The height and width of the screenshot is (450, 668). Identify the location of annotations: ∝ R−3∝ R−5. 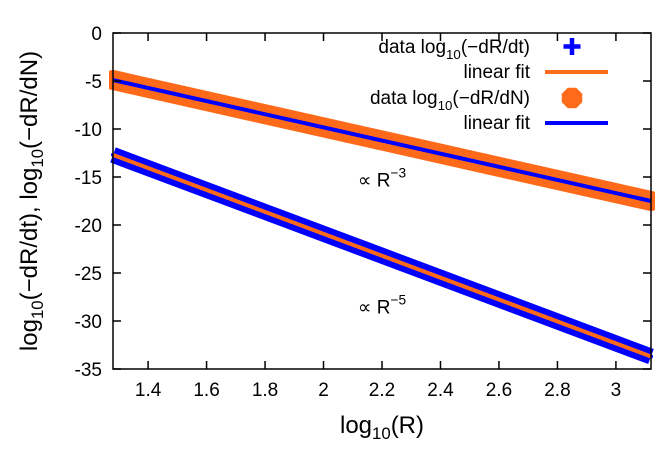
(382, 242).